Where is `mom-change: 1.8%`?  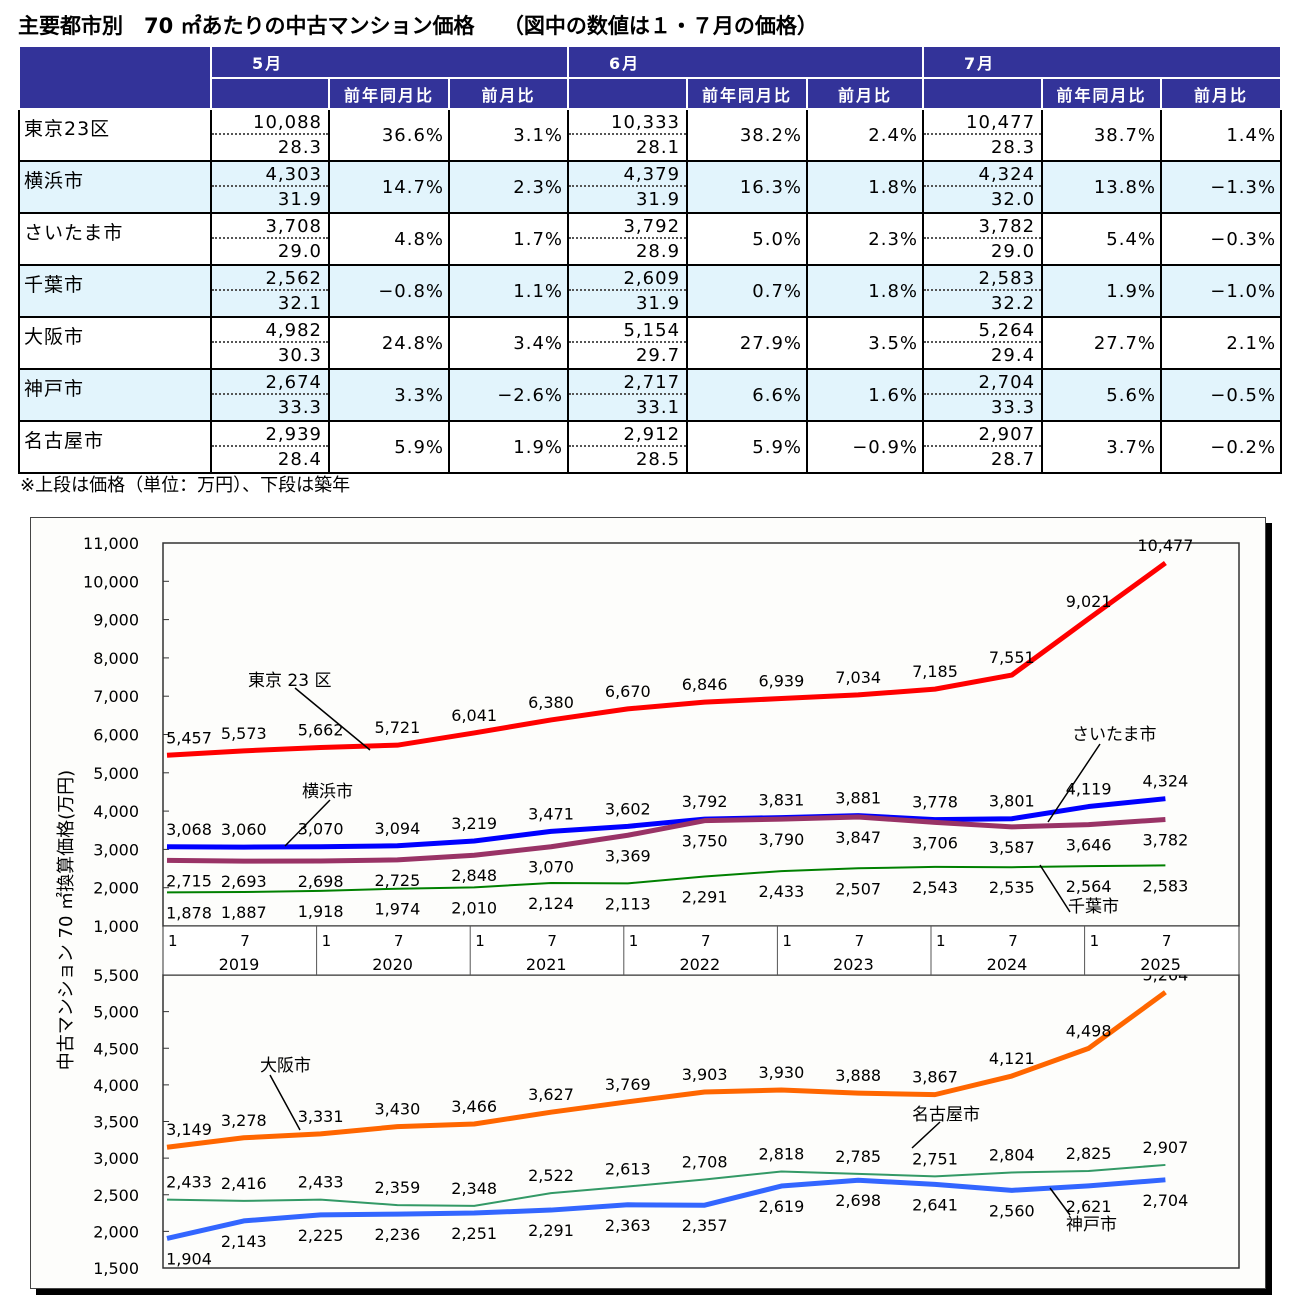
mom-change: 1.8% is located at coordinates (865, 291).